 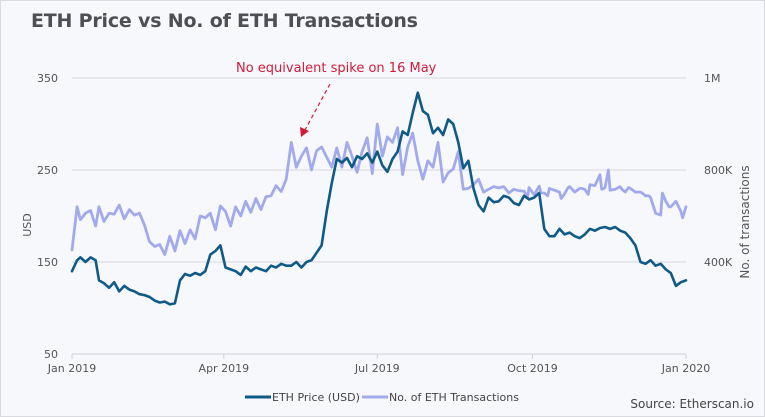 I want to click on y-right-tick-label: 1M, so click(x=712, y=78).